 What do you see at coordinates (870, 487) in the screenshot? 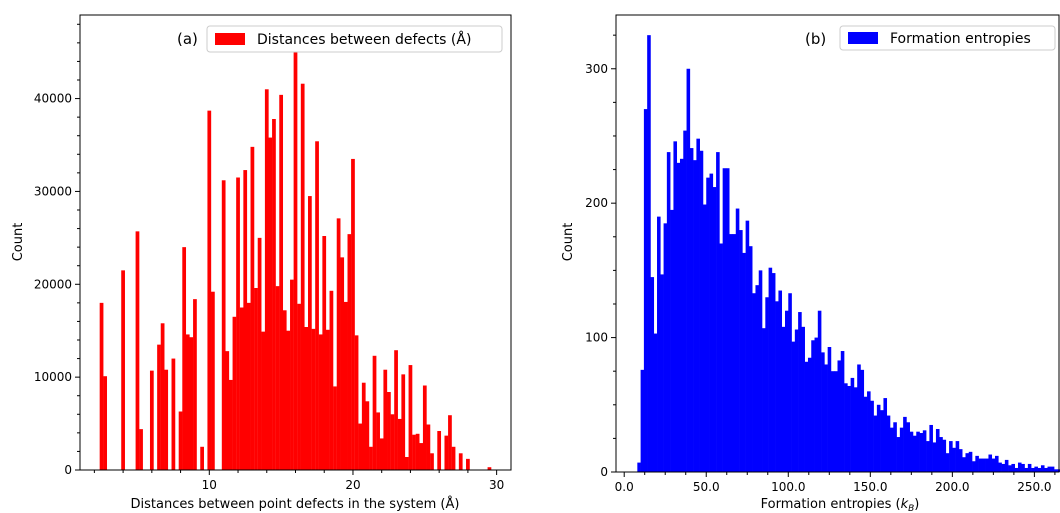
I see `panel-b-x-tick-label: 150.0` at bounding box center [870, 487].